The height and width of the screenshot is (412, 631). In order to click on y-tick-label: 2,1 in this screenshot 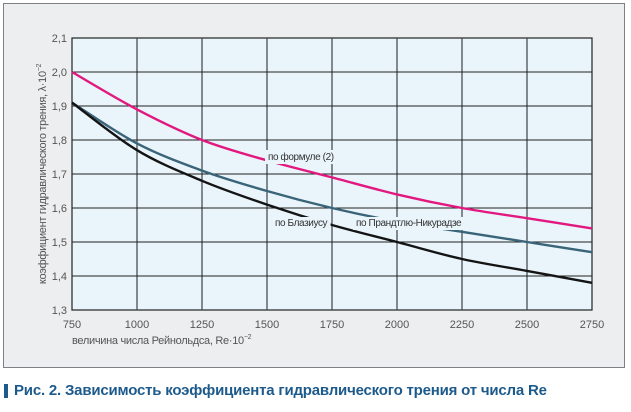, I will do `click(59, 39)`.